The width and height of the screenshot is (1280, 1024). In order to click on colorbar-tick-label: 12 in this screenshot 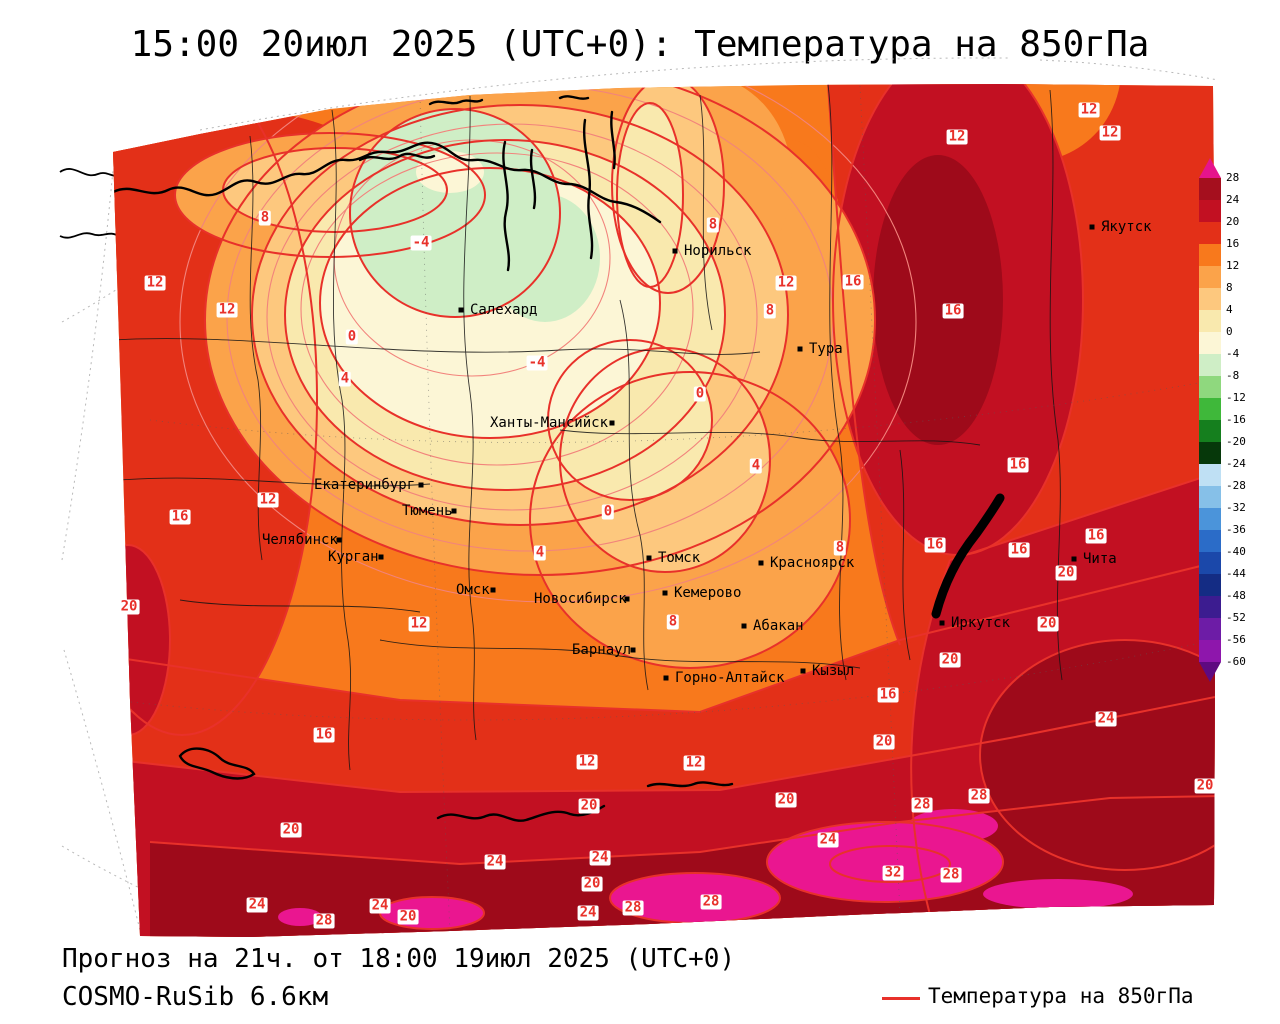, I will do `click(1233, 265)`.